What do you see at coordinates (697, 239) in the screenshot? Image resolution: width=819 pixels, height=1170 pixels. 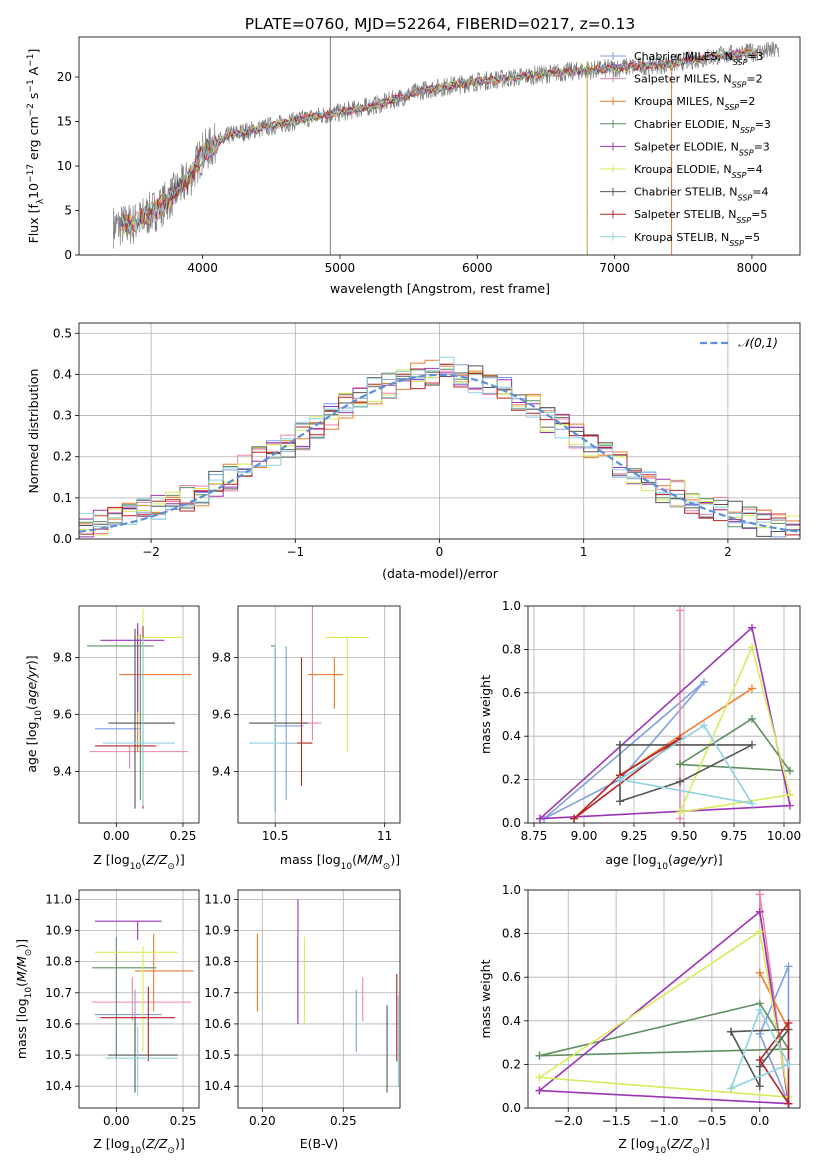 I see `legend-entry: Kroupa STELIB, NSSP=5` at bounding box center [697, 239].